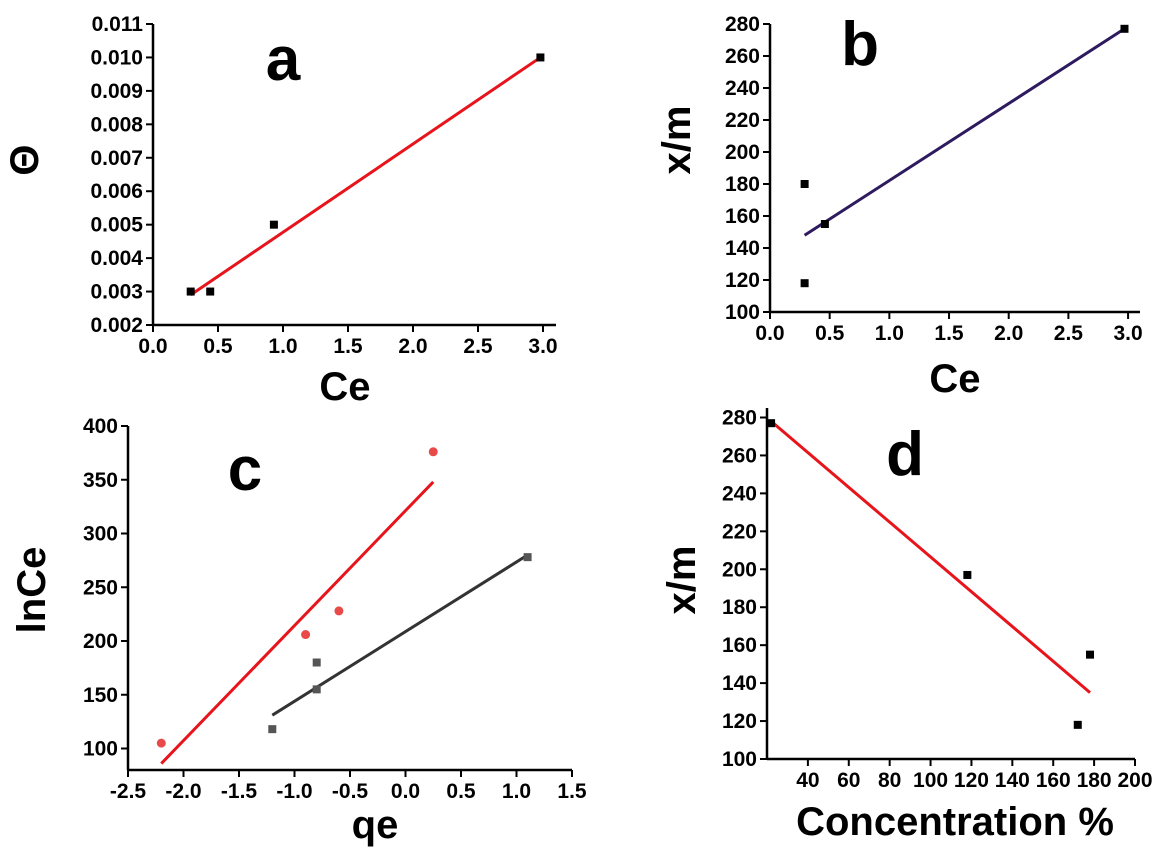 Image resolution: width=1152 pixels, height=852 pixels. Describe the element at coordinates (742, 56) in the screenshot. I see `y-tick-label: 260` at that location.